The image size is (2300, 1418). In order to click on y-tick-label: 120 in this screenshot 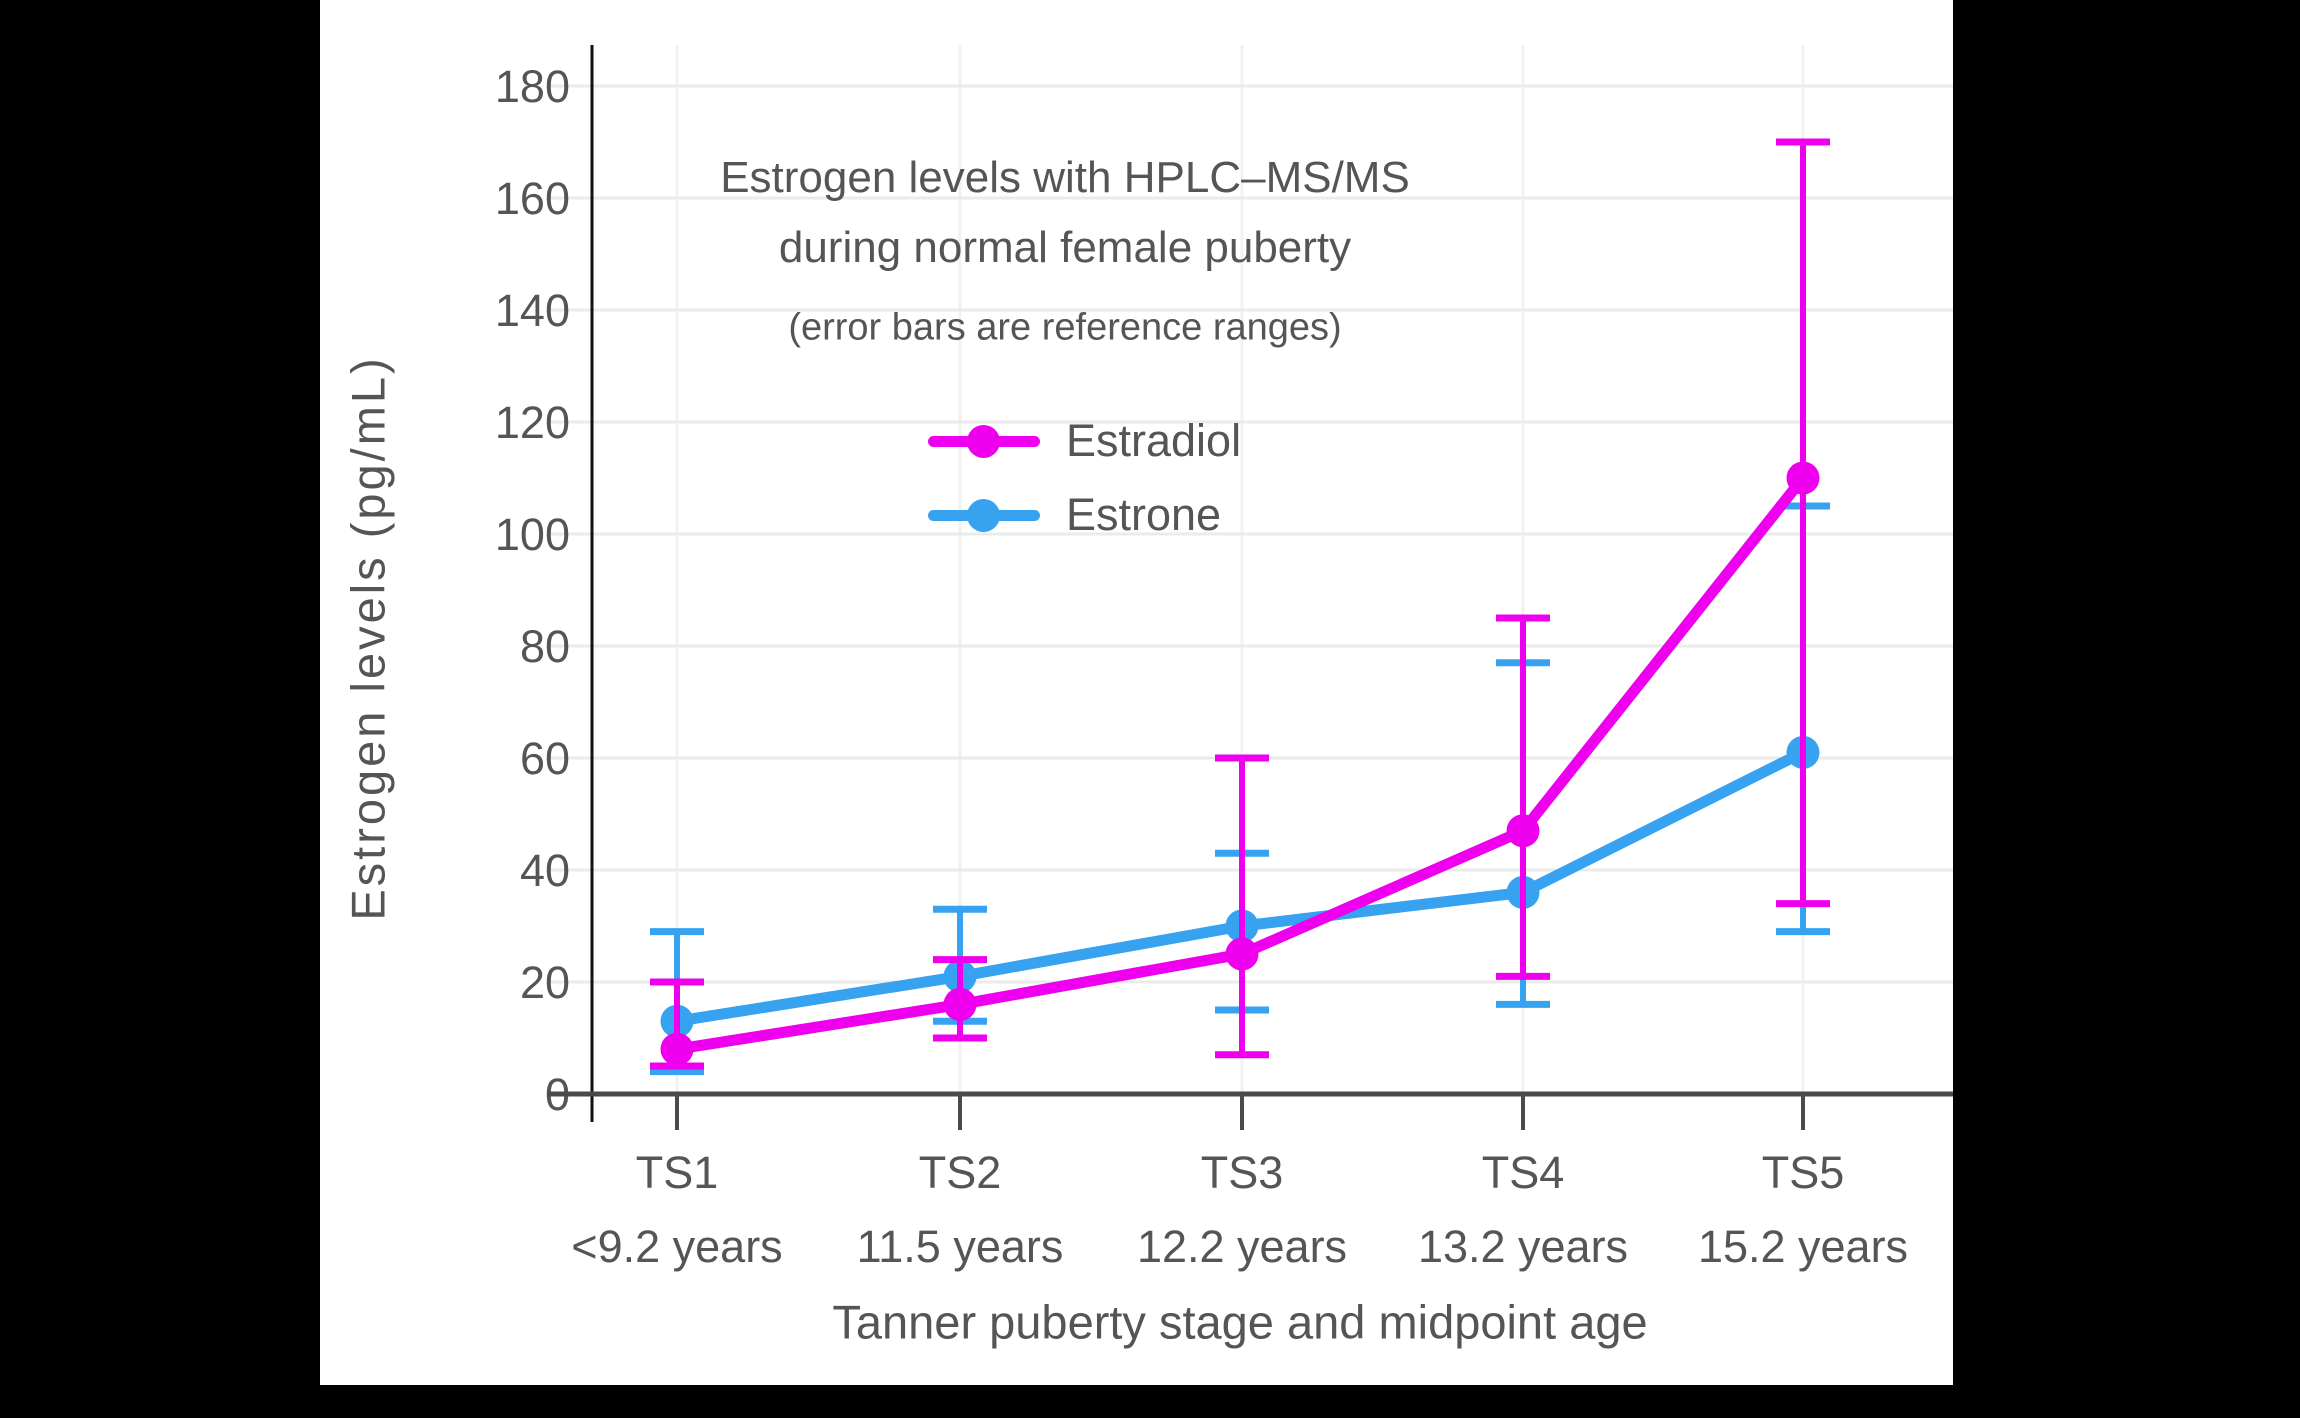, I will do `click(532, 422)`.